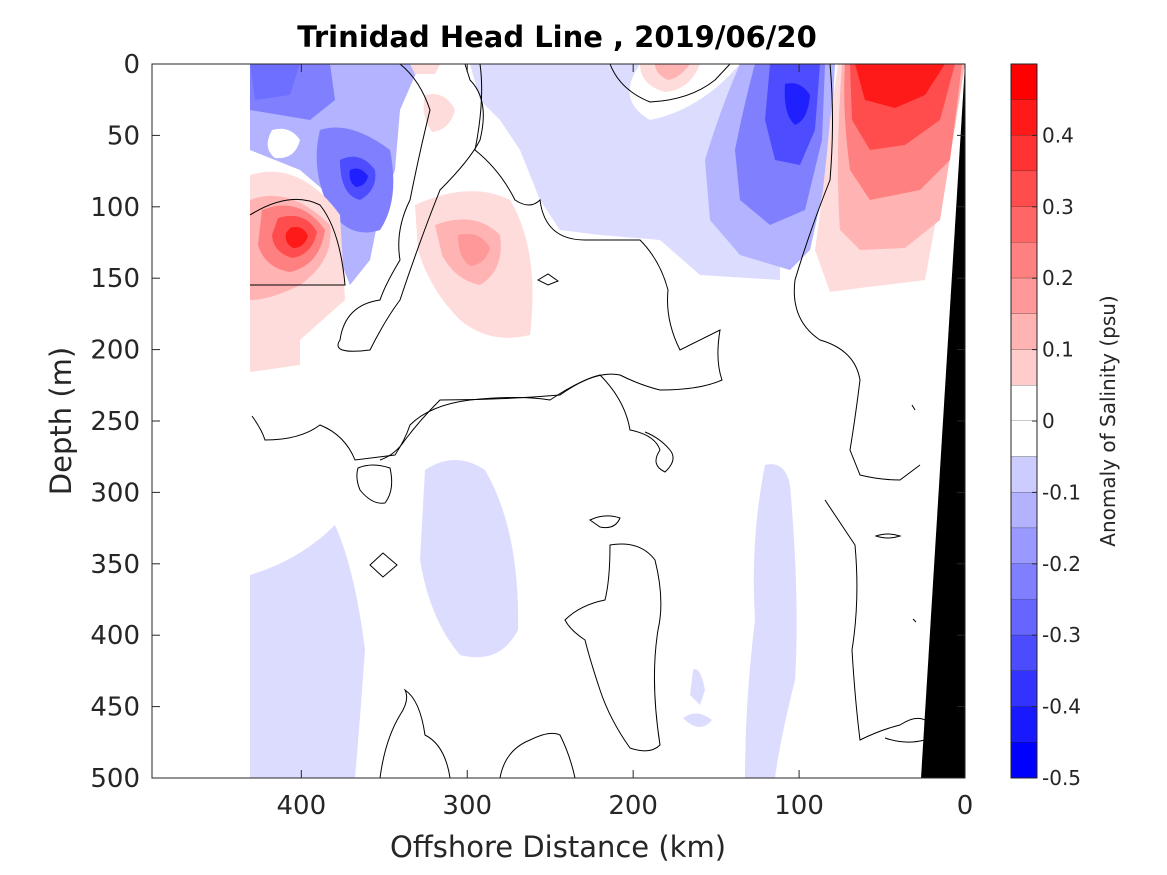 Image resolution: width=1167 pixels, height=875 pixels. I want to click on x-tick-label: 0, so click(965, 806).